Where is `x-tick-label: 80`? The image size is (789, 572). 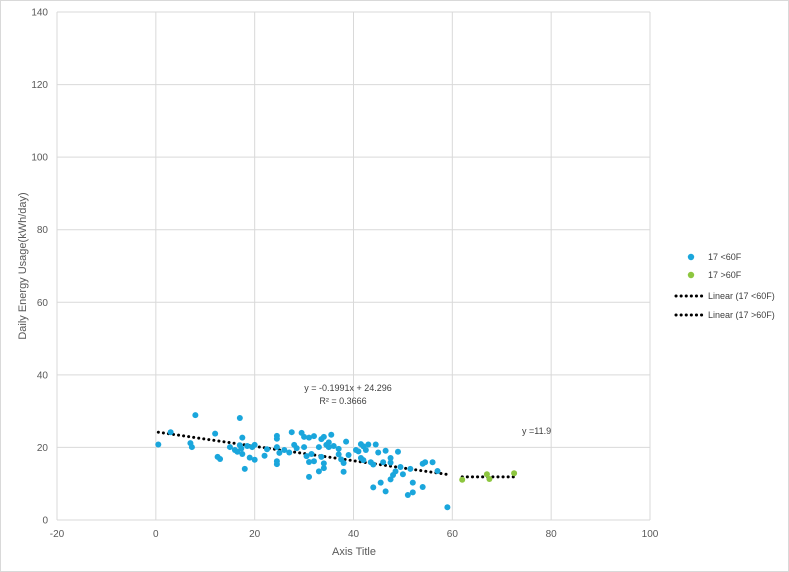
x-tick-label: 80 is located at coordinates (552, 534).